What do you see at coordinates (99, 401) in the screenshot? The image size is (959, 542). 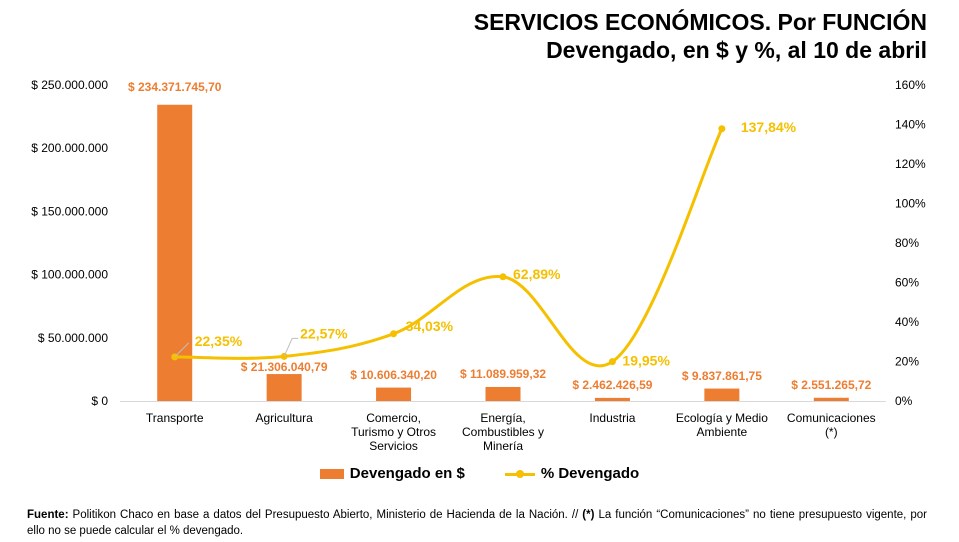 I see `y-left-tick-label: $ 0` at bounding box center [99, 401].